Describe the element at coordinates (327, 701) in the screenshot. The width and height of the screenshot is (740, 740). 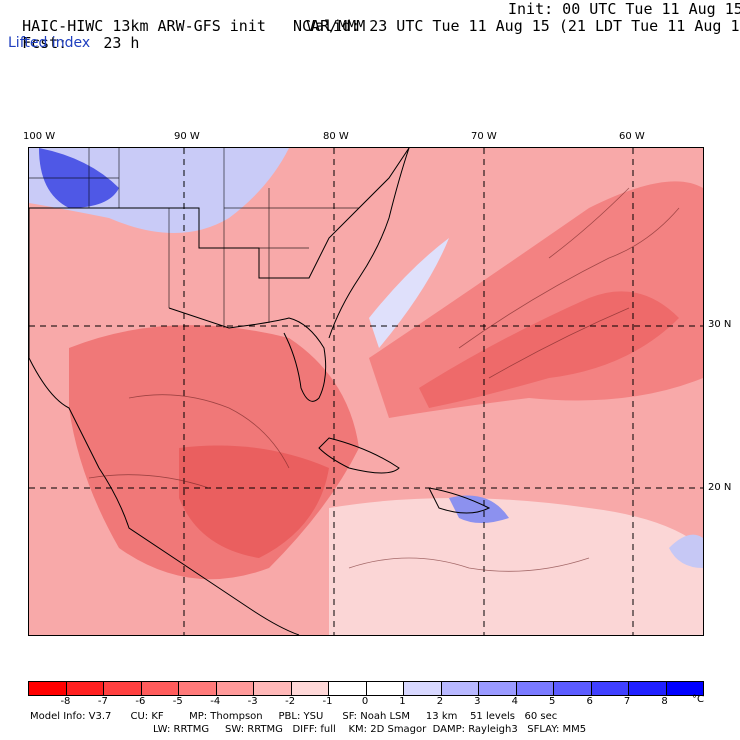
I see `colorbar-tick-label: -1` at that location.